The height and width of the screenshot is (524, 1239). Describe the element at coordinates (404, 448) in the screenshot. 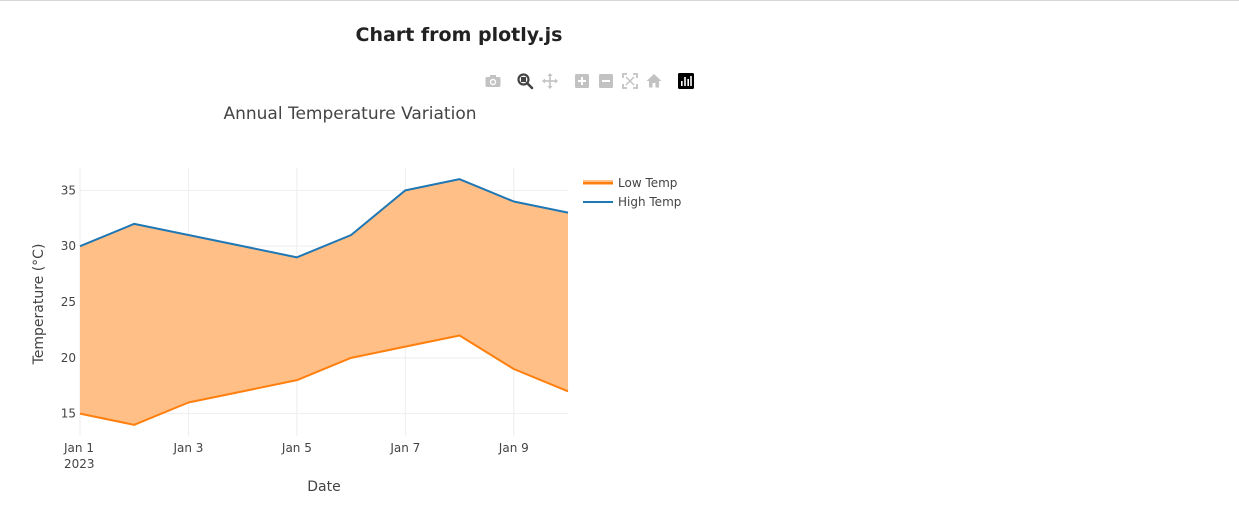

I see `x-tick-label: Jan 7` at that location.